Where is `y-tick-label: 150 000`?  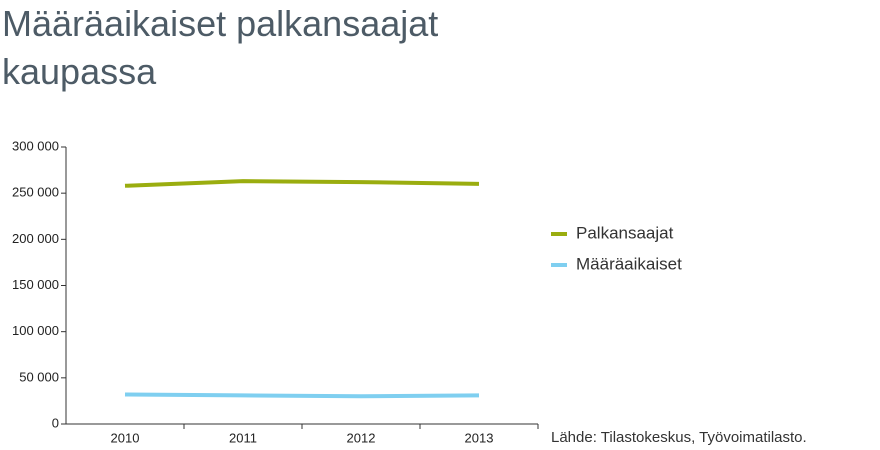
y-tick-label: 150 000 is located at coordinates (35, 284).